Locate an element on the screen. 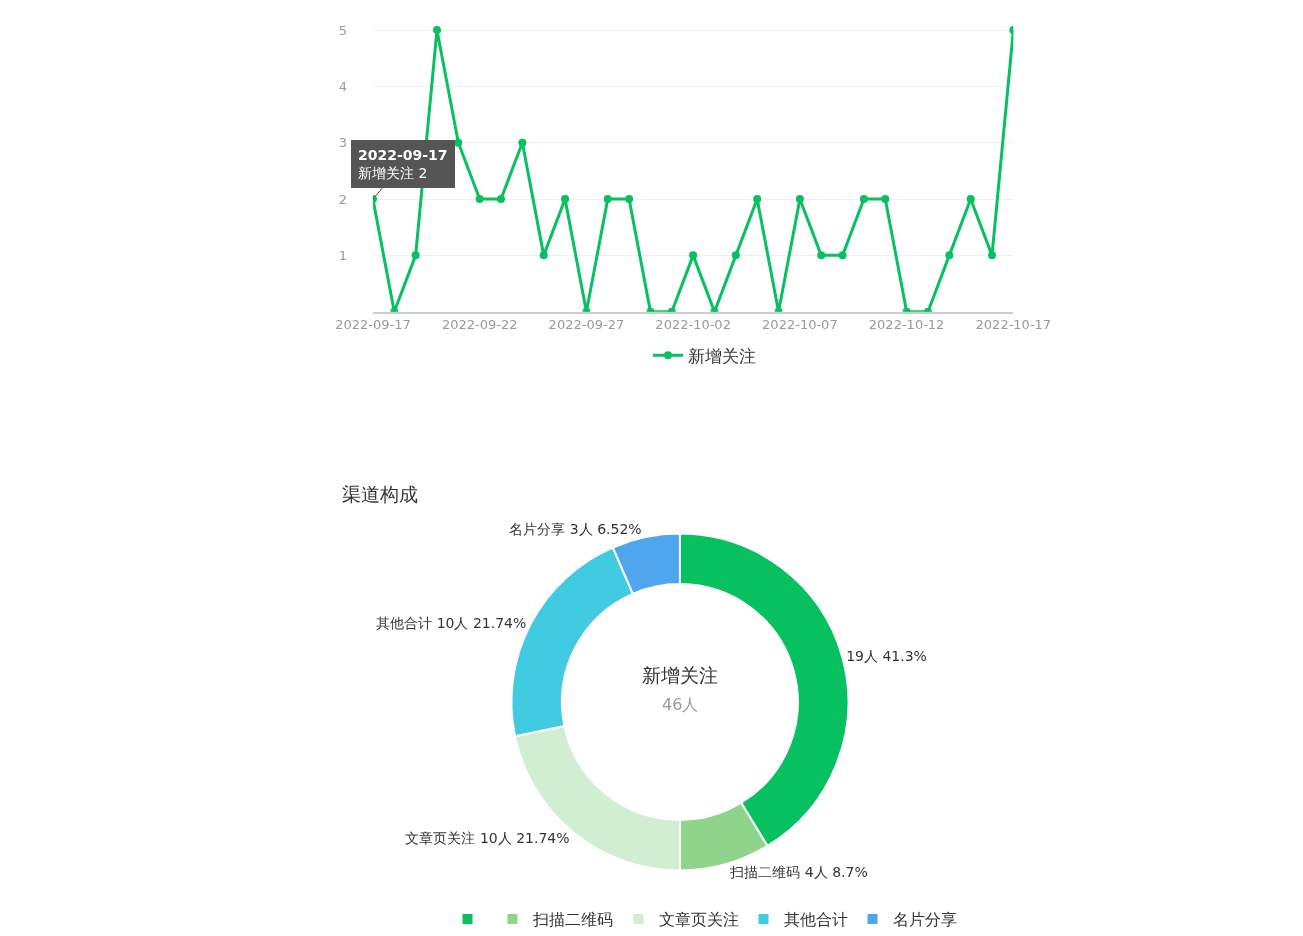 The width and height of the screenshot is (1303, 936). y-tick-label: 4 is located at coordinates (342, 86).